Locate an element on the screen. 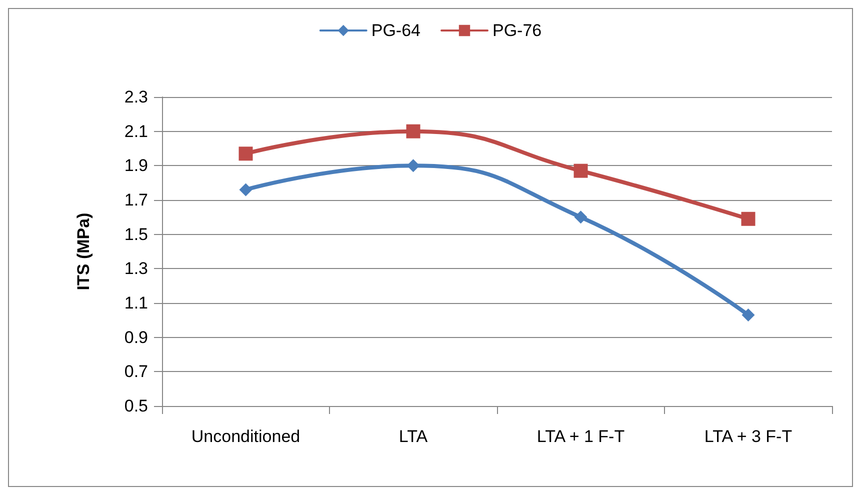 This screenshot has width=863, height=497. y-tick-label: 1.1 is located at coordinates (136, 303).